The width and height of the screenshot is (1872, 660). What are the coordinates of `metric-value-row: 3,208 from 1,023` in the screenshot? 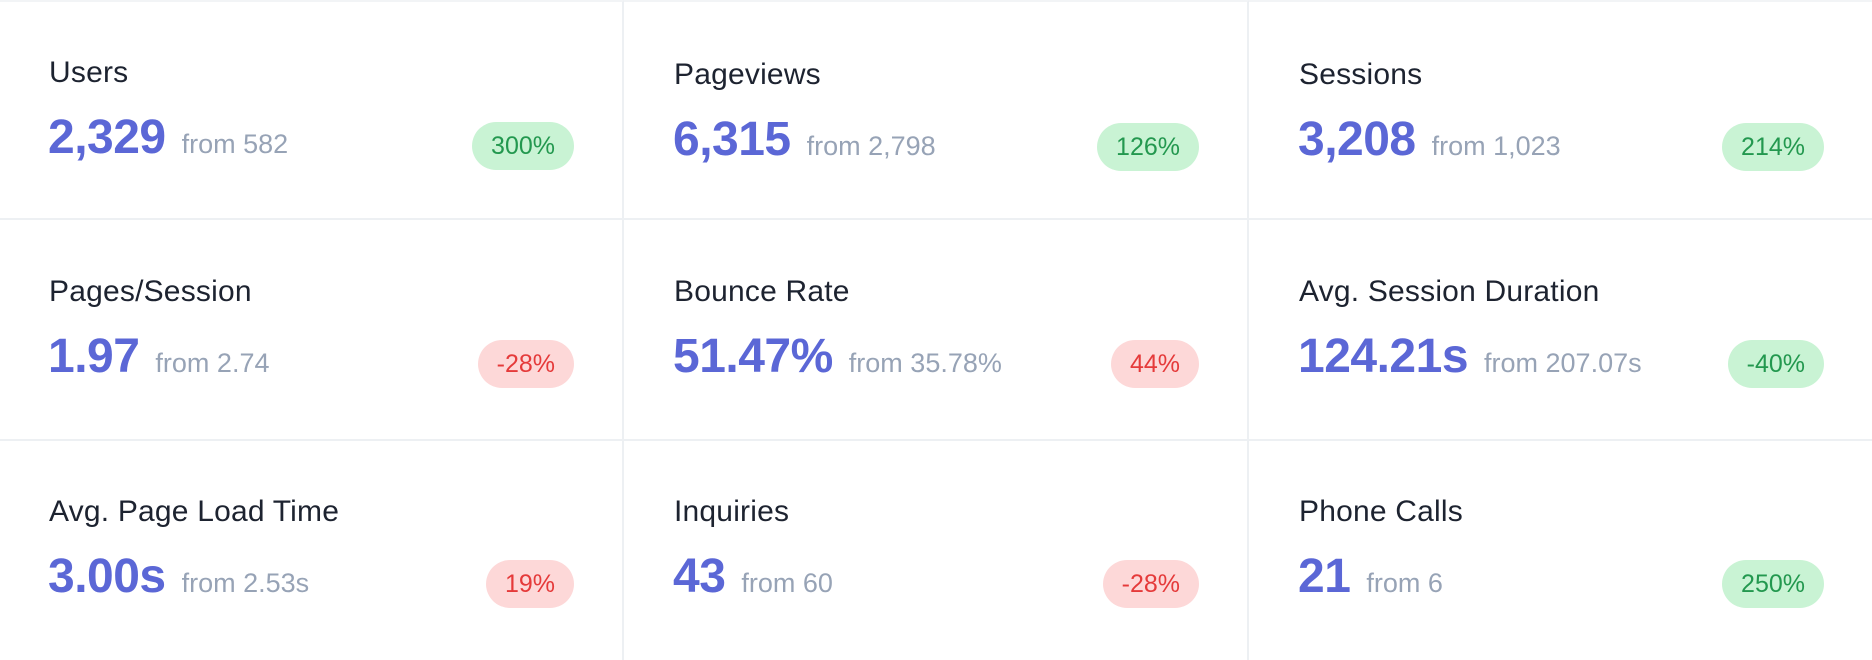 It's located at (1429, 142).